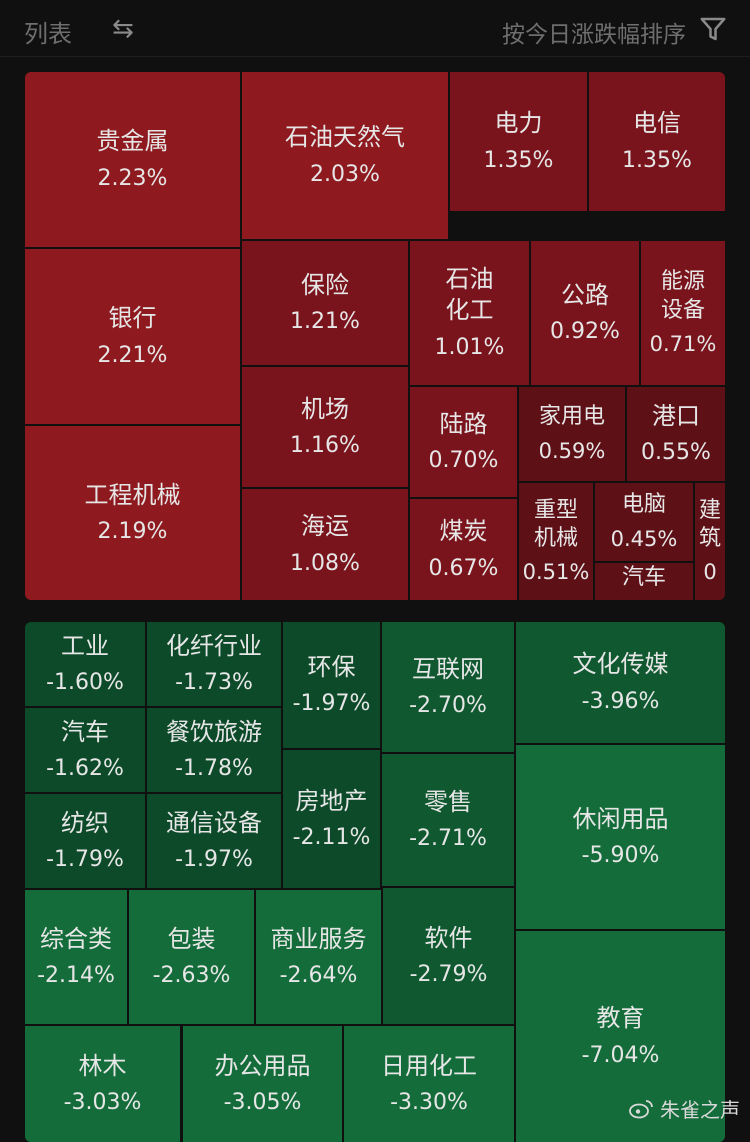 This screenshot has width=750, height=1142. What do you see at coordinates (448, 975) in the screenshot?
I see `sector-change: -2.79%` at bounding box center [448, 975].